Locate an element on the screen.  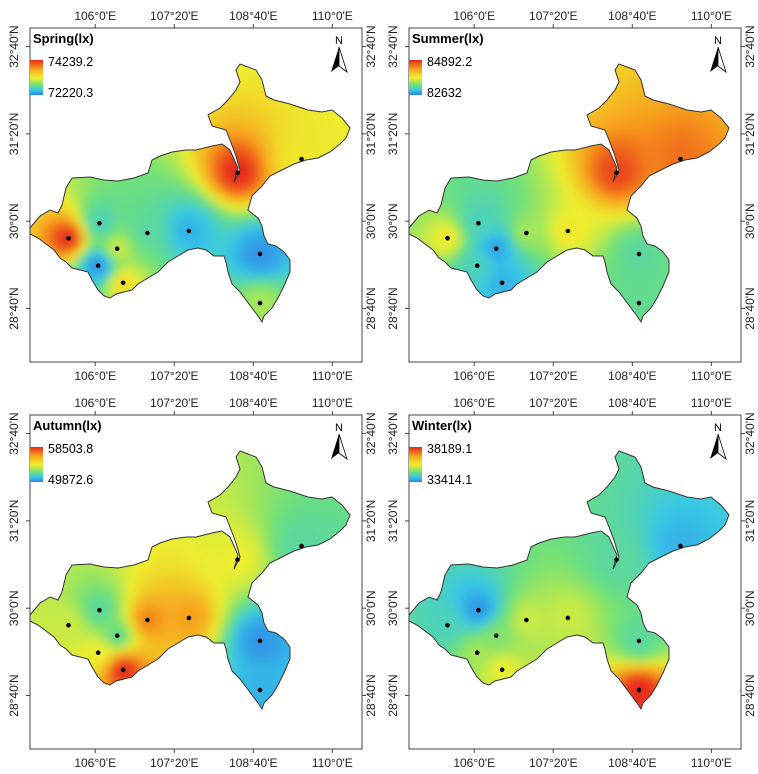
legend-max-value: 84892.2 is located at coordinates (449, 62).